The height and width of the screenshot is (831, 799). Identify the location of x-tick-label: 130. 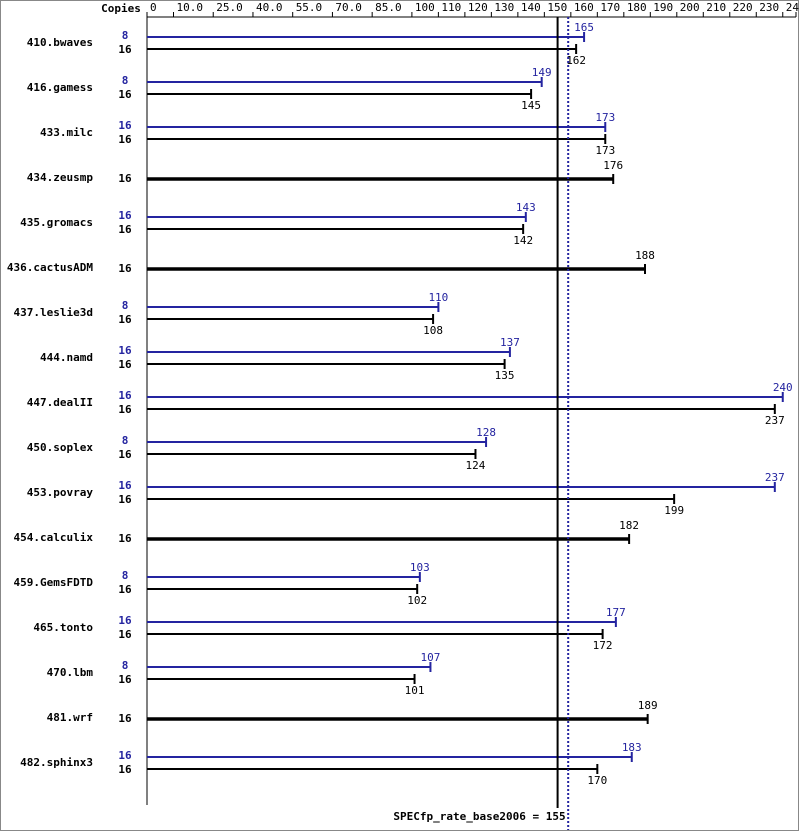
(504, 7).